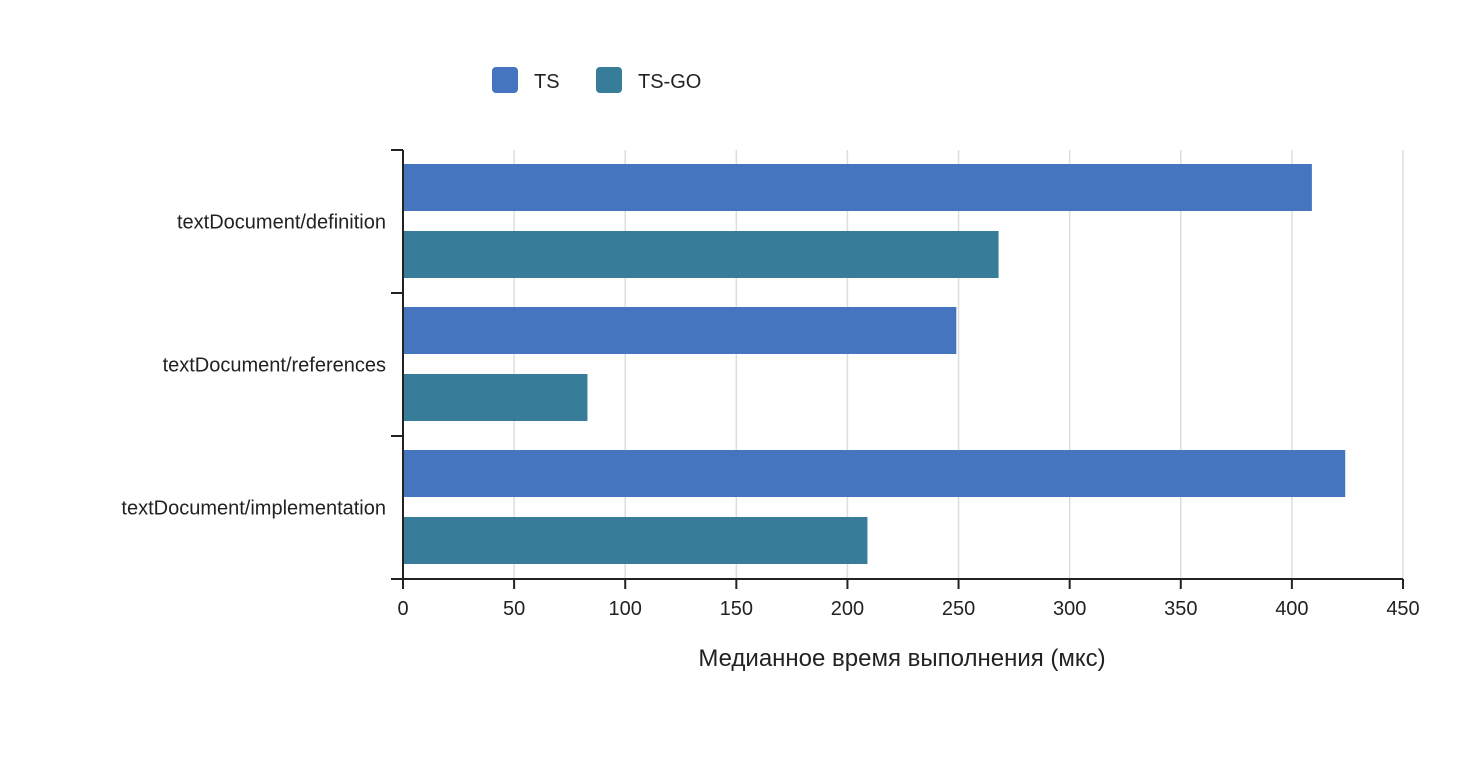  Describe the element at coordinates (514, 609) in the screenshot. I see `x-tick-label: 50` at that location.